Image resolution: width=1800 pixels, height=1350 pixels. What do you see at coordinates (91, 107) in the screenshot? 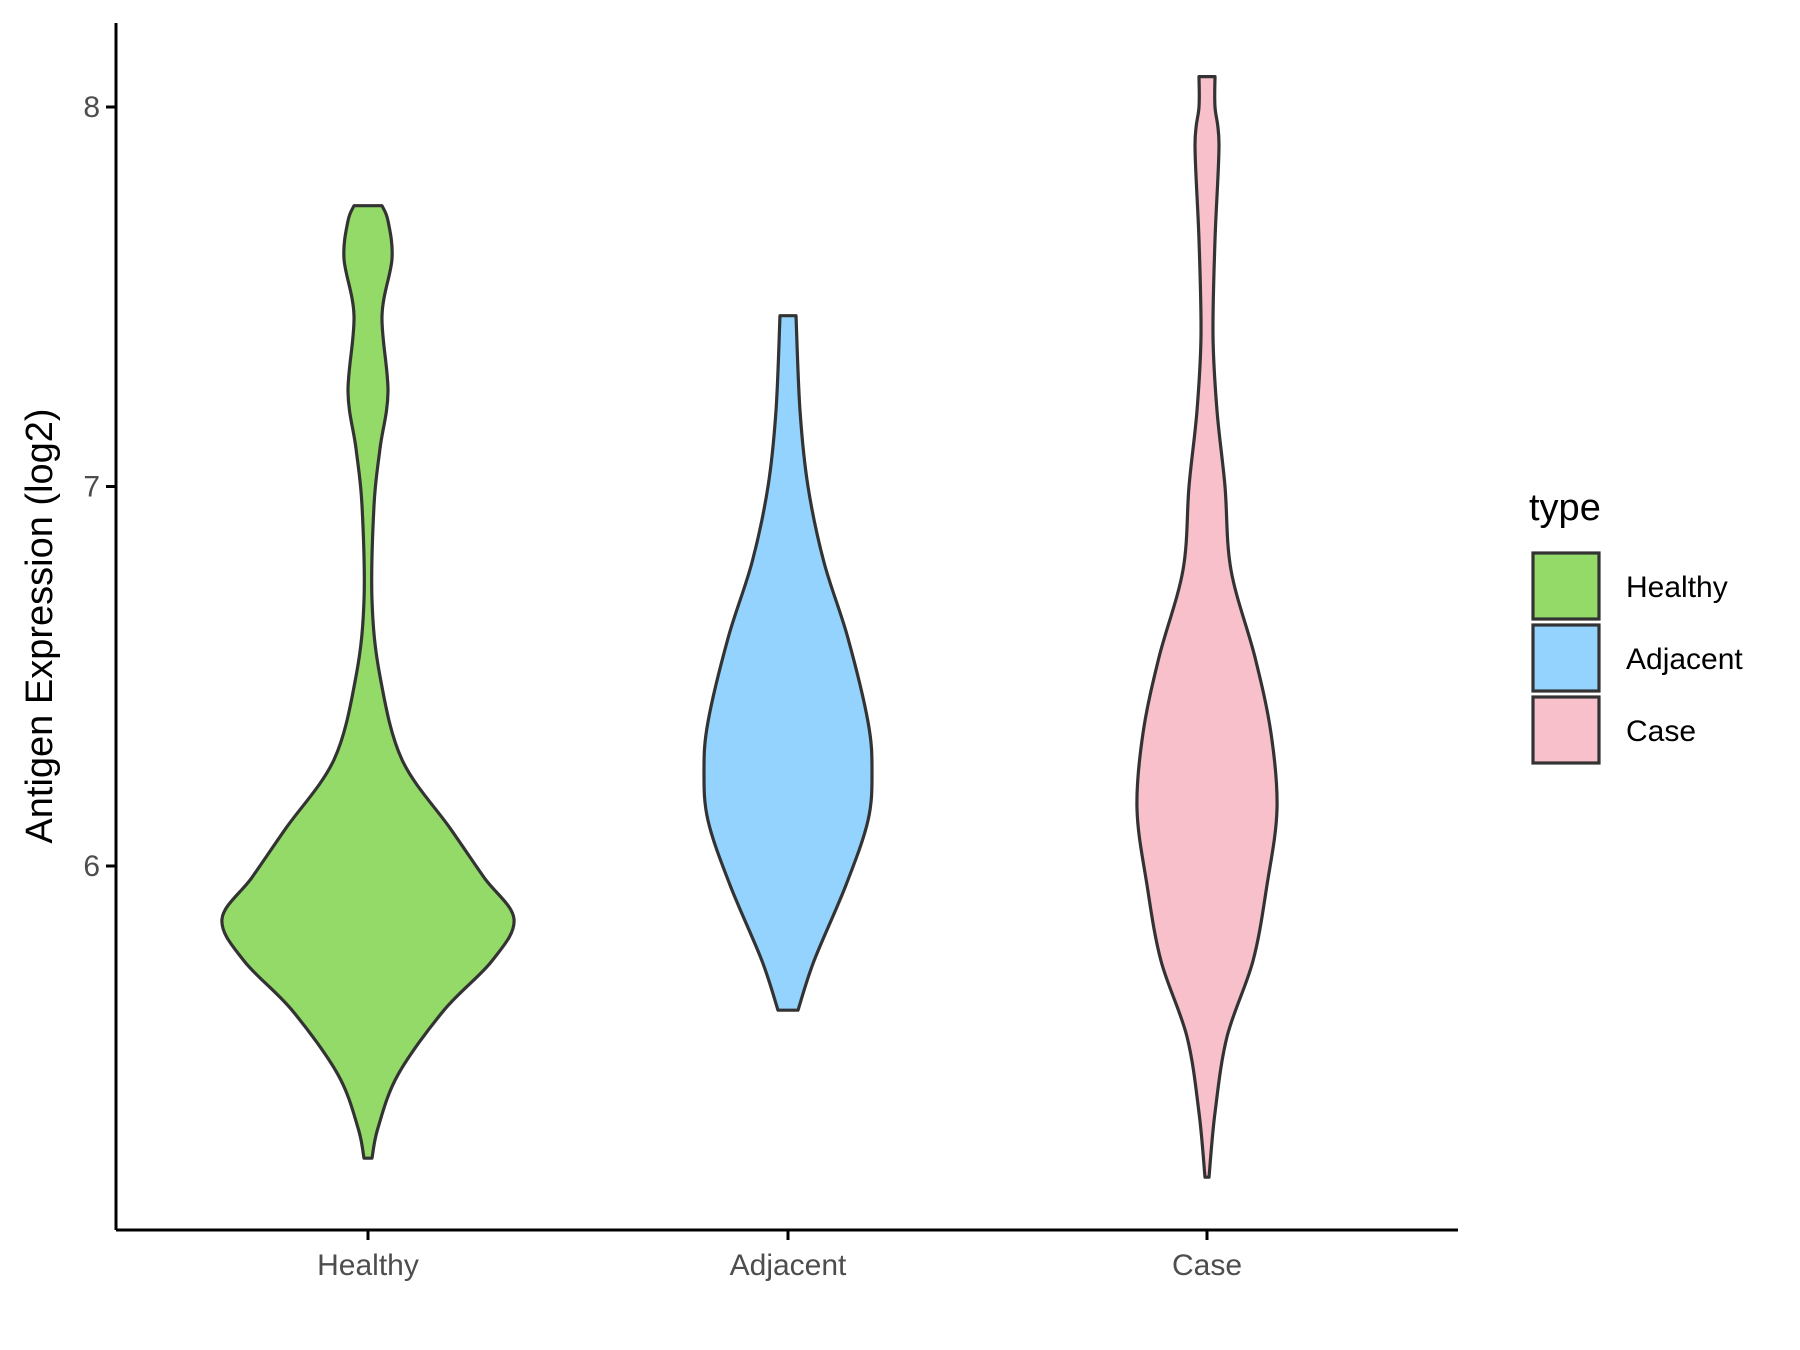
I see `y-tick-label: 8` at bounding box center [91, 107].